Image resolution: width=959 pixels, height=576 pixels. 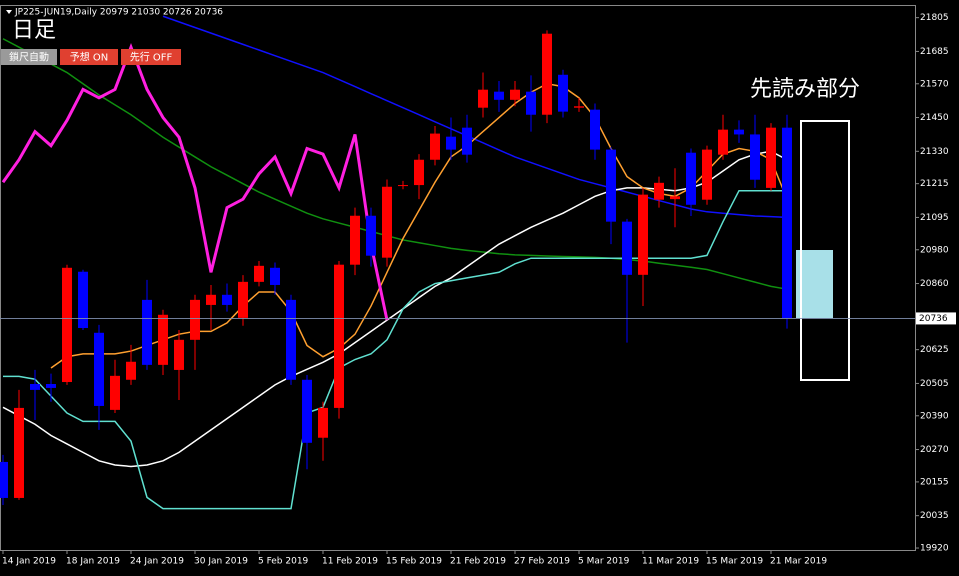 I want to click on x-tick-label: 30 Jan 2019, so click(x=221, y=562).